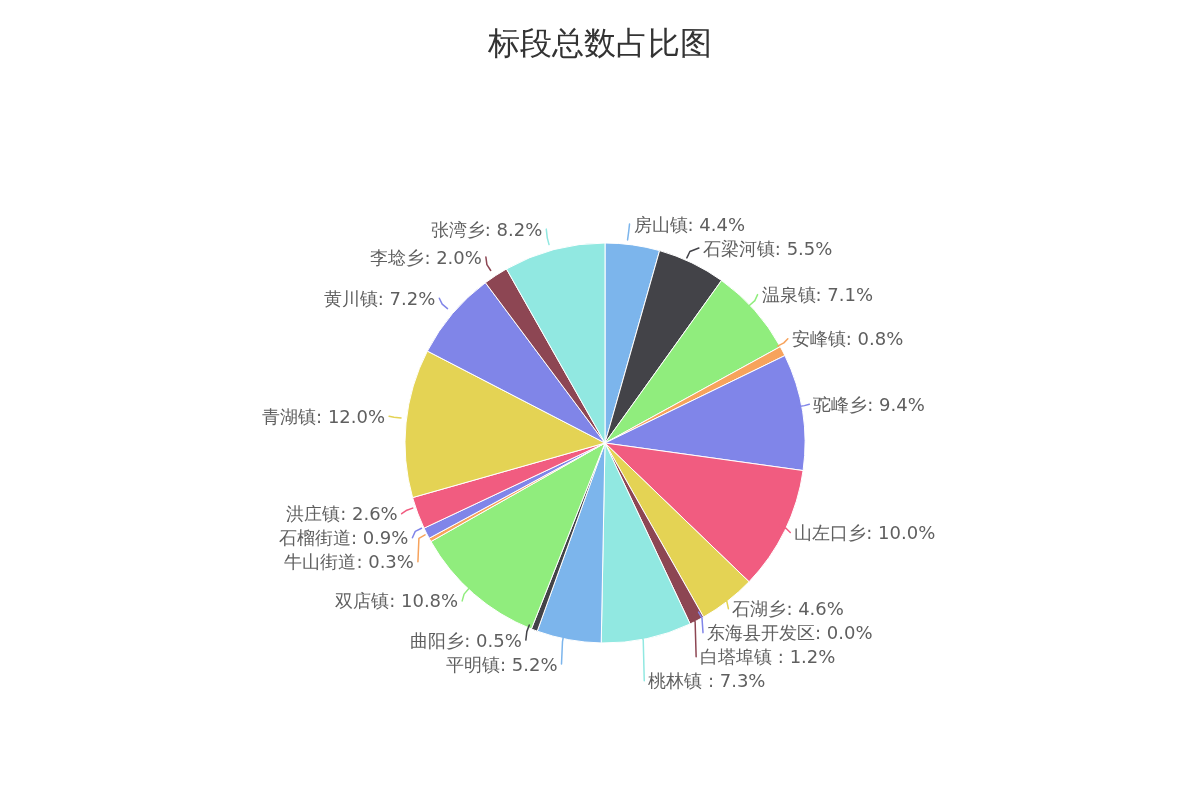  What do you see at coordinates (343, 538) in the screenshot?
I see `slice-label: 石榴街道: 0.9%` at bounding box center [343, 538].